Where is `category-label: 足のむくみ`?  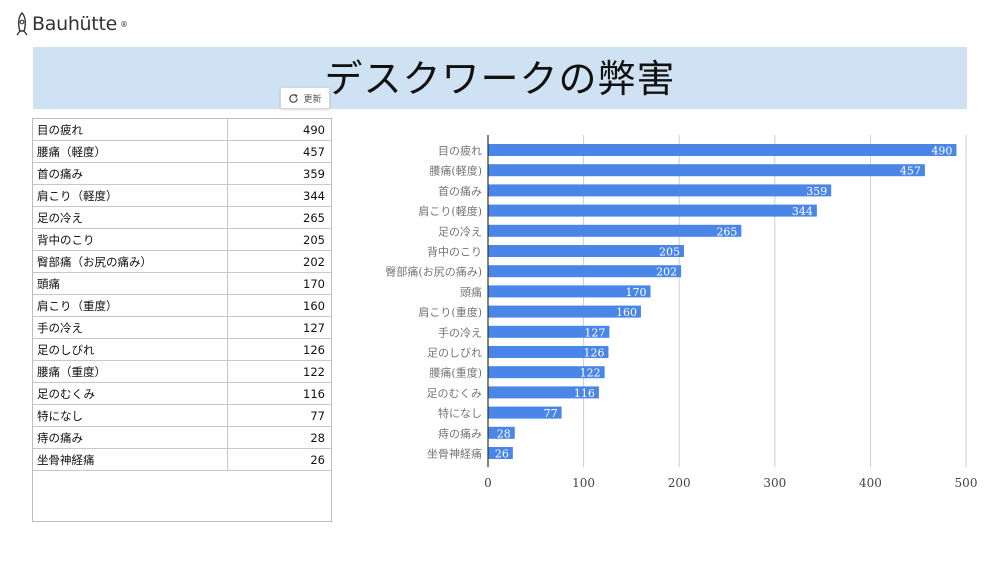 category-label: 足のむくみ is located at coordinates (454, 393).